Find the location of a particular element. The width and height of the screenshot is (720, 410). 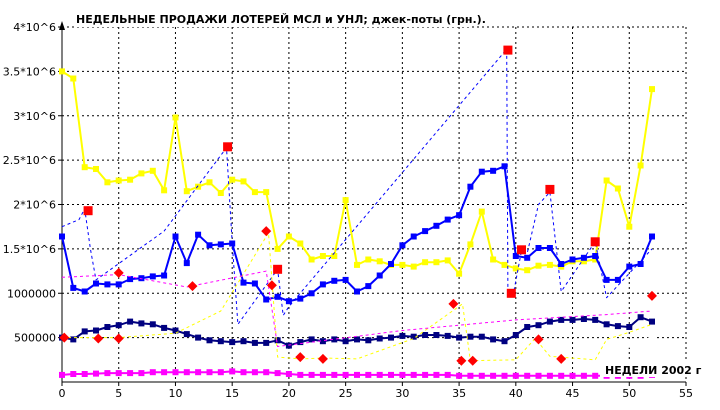

y-tick-label: 3.5*10^6 is located at coordinates (29, 71).